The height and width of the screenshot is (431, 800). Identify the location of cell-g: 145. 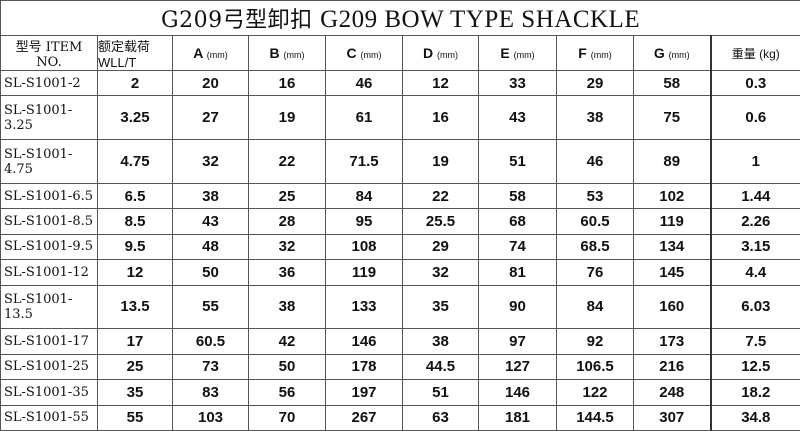
(672, 272).